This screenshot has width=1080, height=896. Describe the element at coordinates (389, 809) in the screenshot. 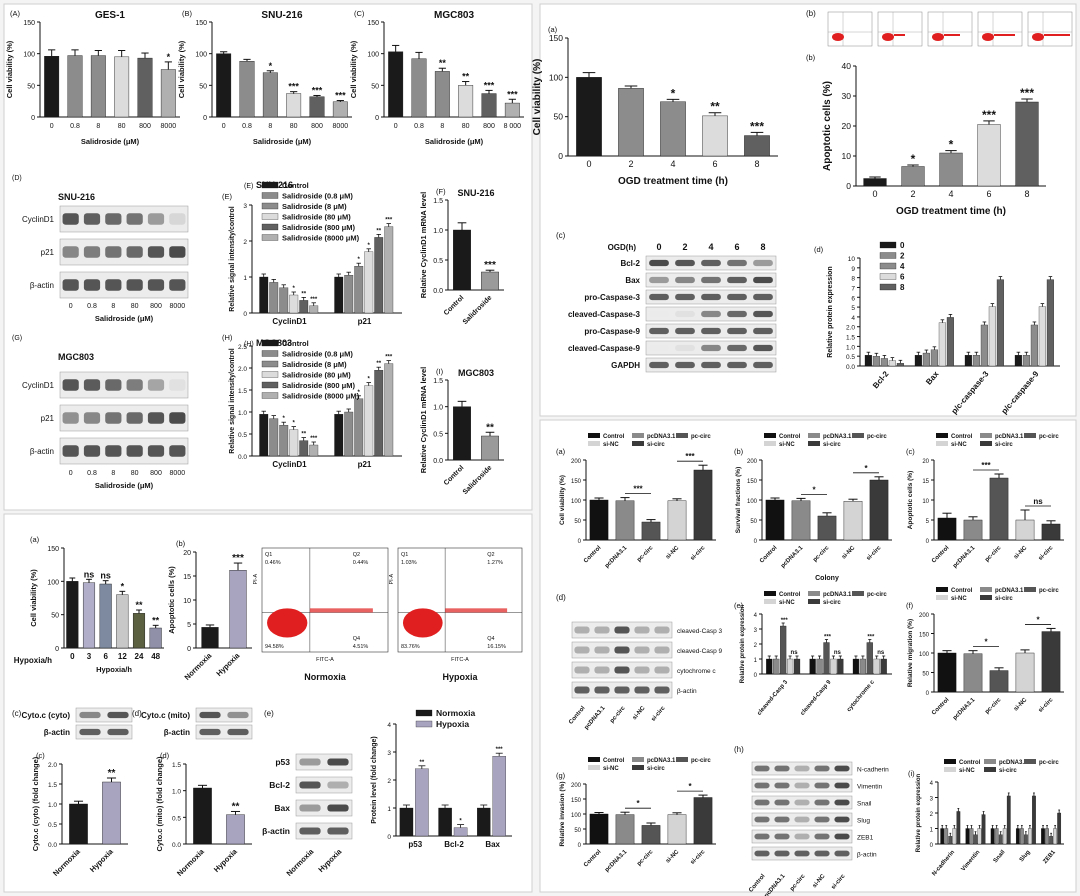

I see `y-tick-label: 1` at that location.